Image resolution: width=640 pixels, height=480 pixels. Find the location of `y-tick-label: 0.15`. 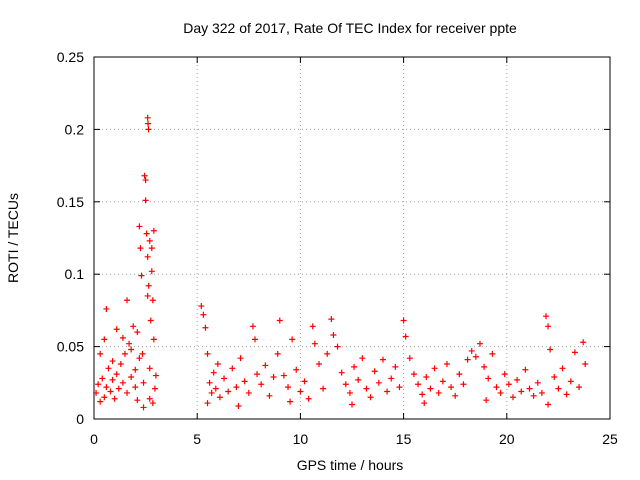

y-tick-label: 0.15 is located at coordinates (70, 202).